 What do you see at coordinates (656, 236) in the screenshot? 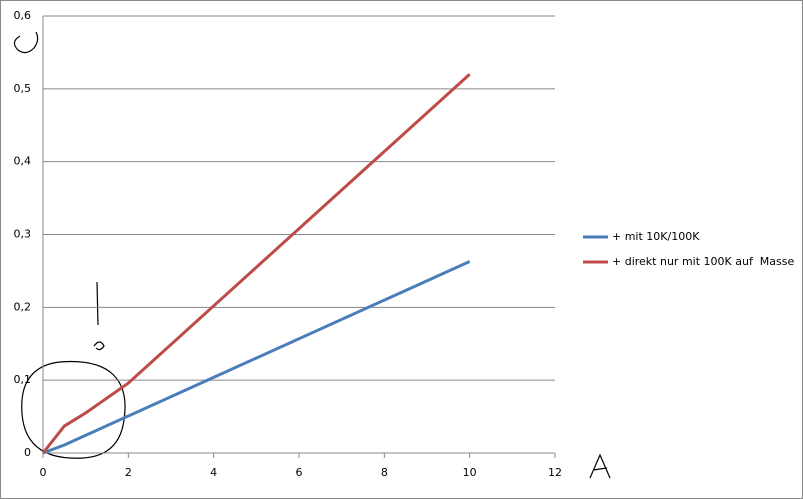
I see `legend-label: + mit 10K/100K` at bounding box center [656, 236].